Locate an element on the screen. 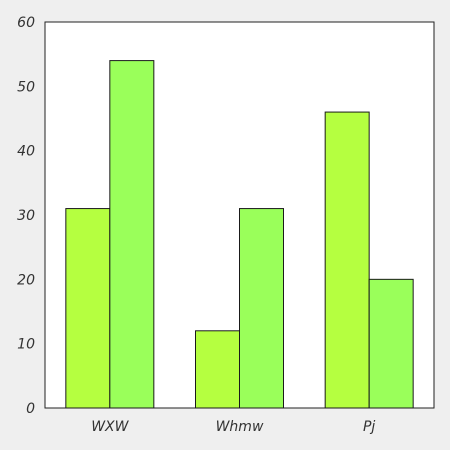 The width and height of the screenshot is (450, 450). y-tick-label: 60 is located at coordinates (26, 23).